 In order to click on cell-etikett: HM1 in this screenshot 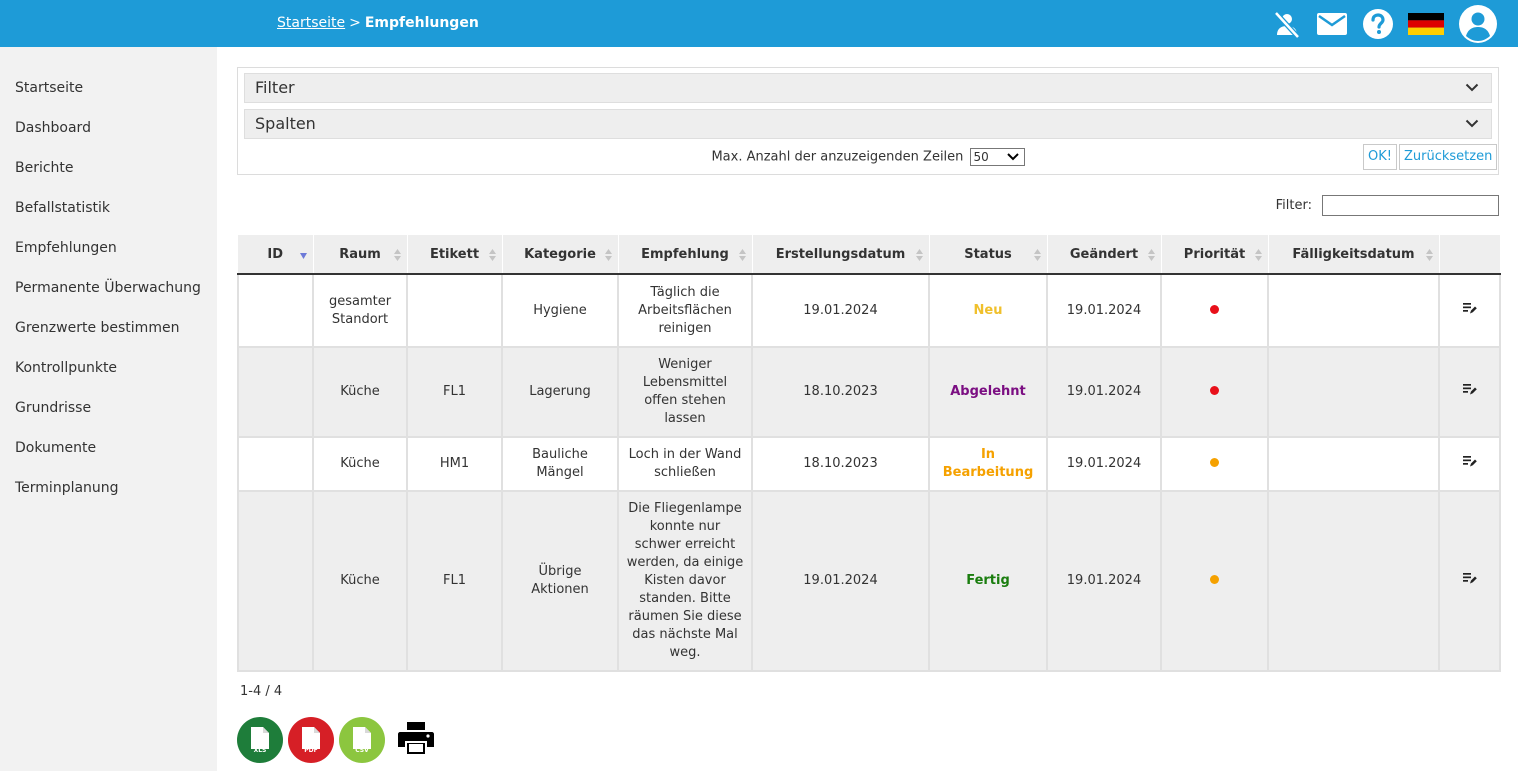, I will do `click(454, 464)`.